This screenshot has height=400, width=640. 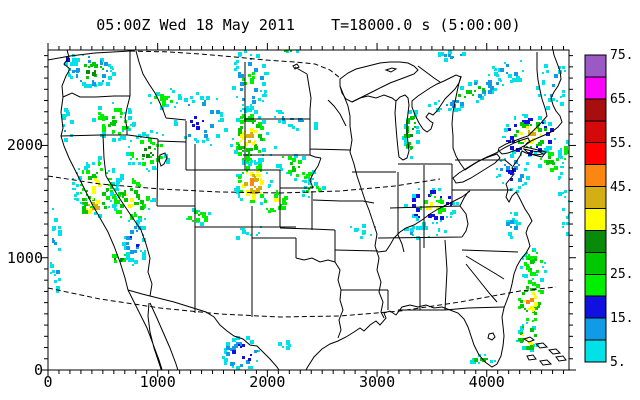 I want to click on canada-border-dashed, so click(x=235, y=64).